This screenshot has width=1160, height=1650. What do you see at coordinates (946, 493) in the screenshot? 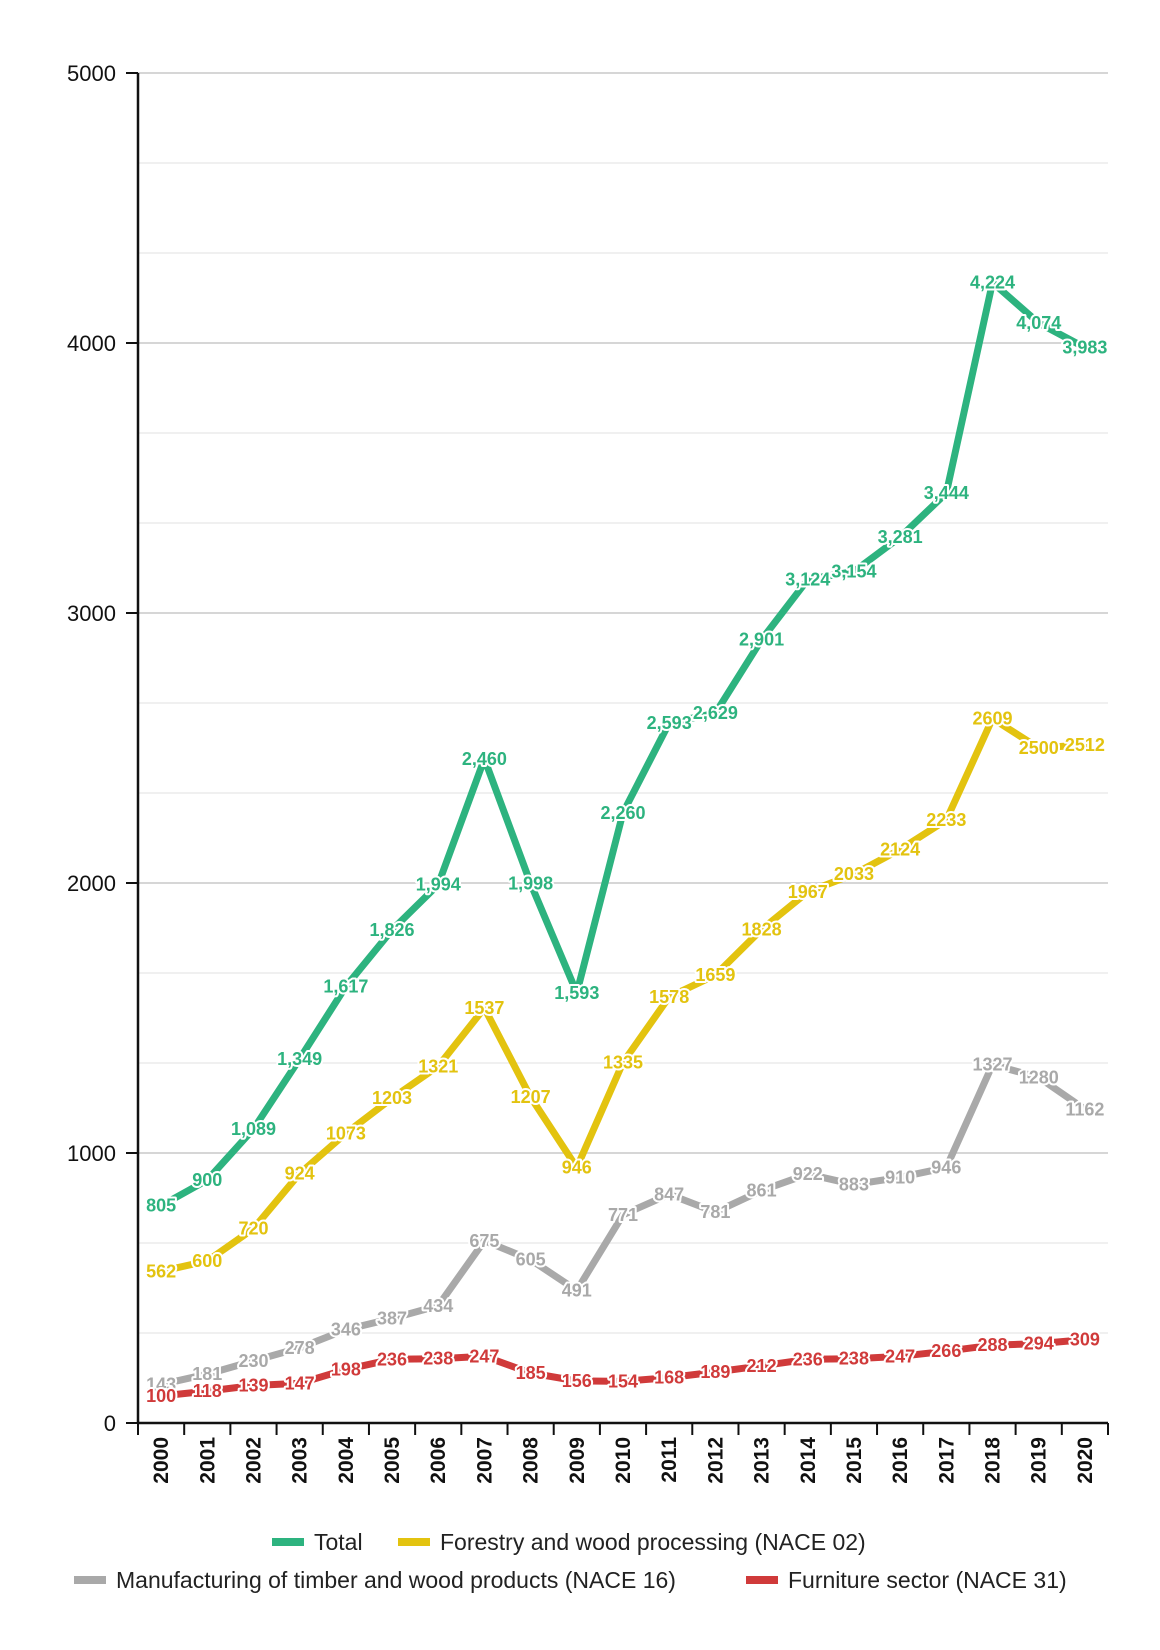
I see `data-label: 3,444` at bounding box center [946, 493].